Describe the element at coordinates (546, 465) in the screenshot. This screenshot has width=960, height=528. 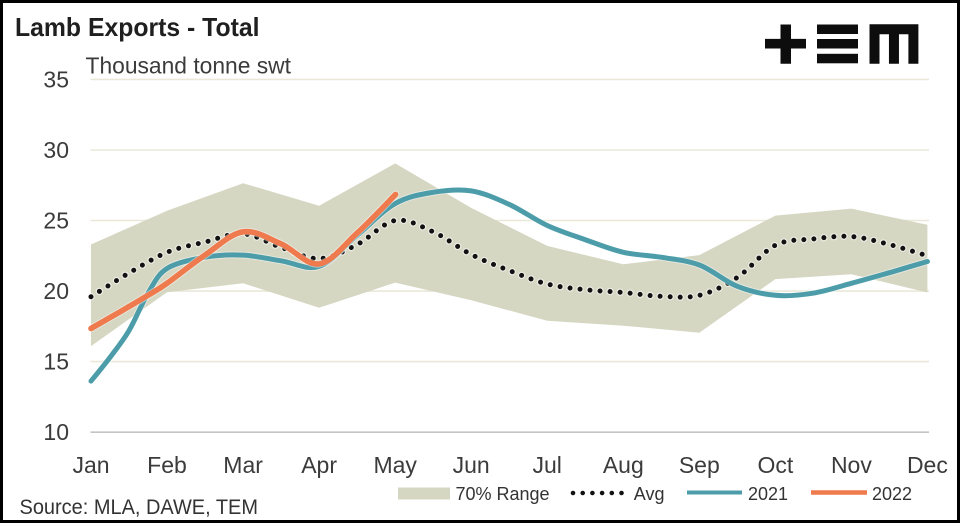
I see `svg-text: Jul` at that location.